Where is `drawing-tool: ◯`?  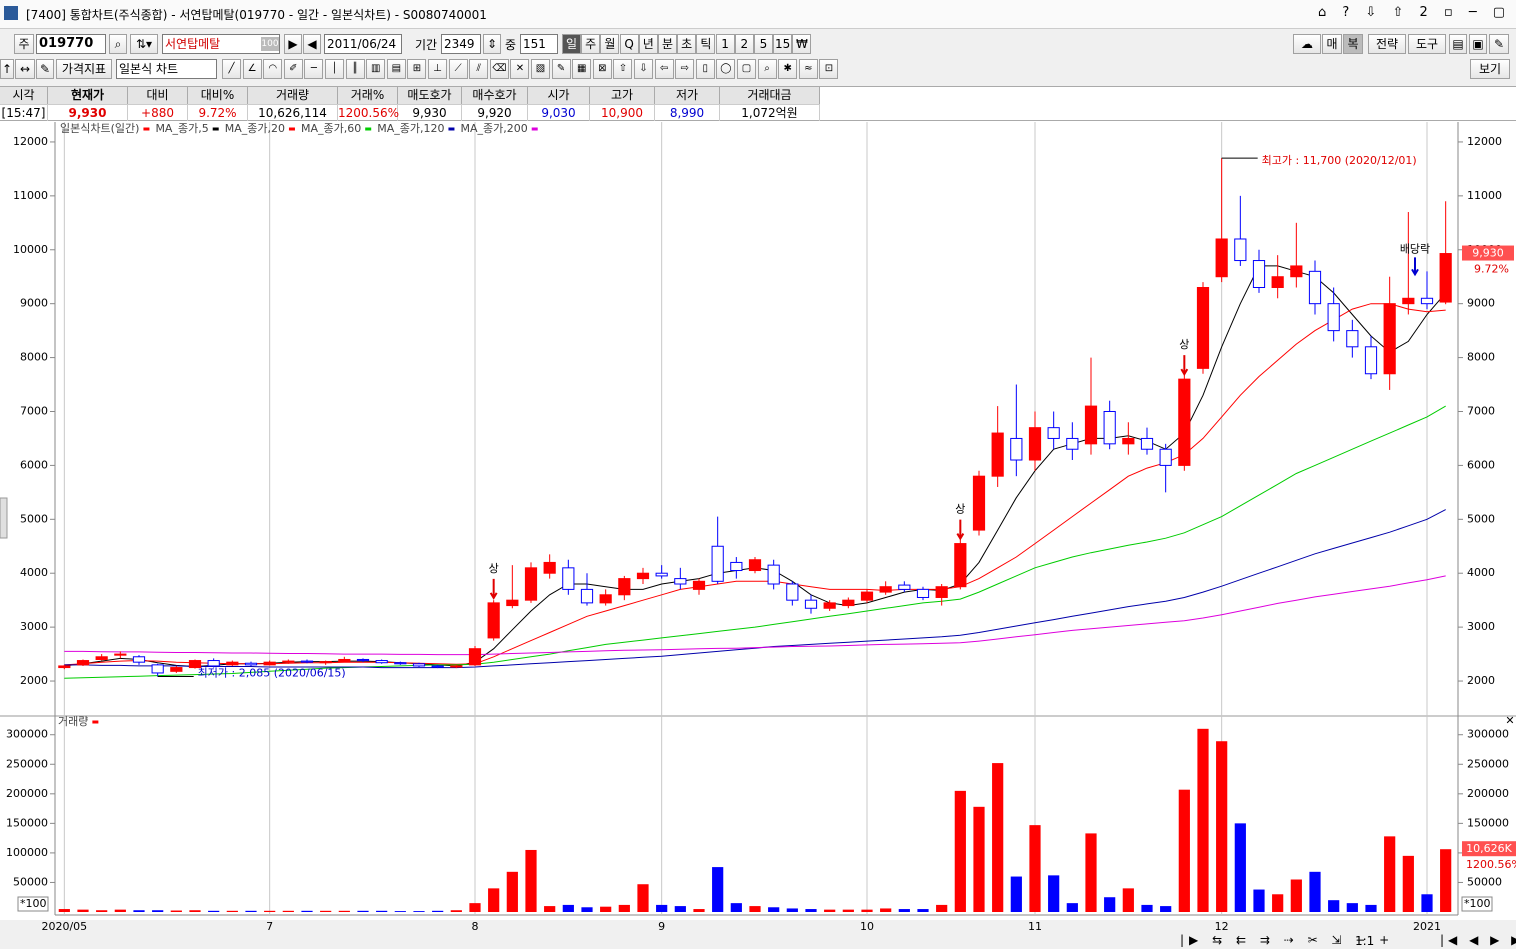 drawing-tool: ◯ is located at coordinates (726, 69).